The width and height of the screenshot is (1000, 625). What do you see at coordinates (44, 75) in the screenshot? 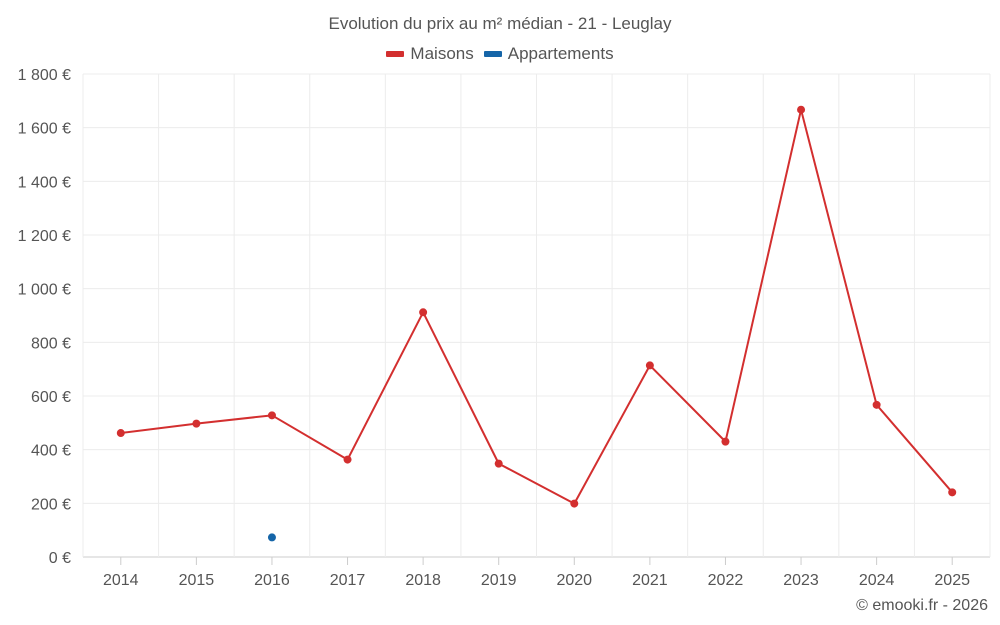
I see `y-tick-label: 1 800 €` at bounding box center [44, 75].